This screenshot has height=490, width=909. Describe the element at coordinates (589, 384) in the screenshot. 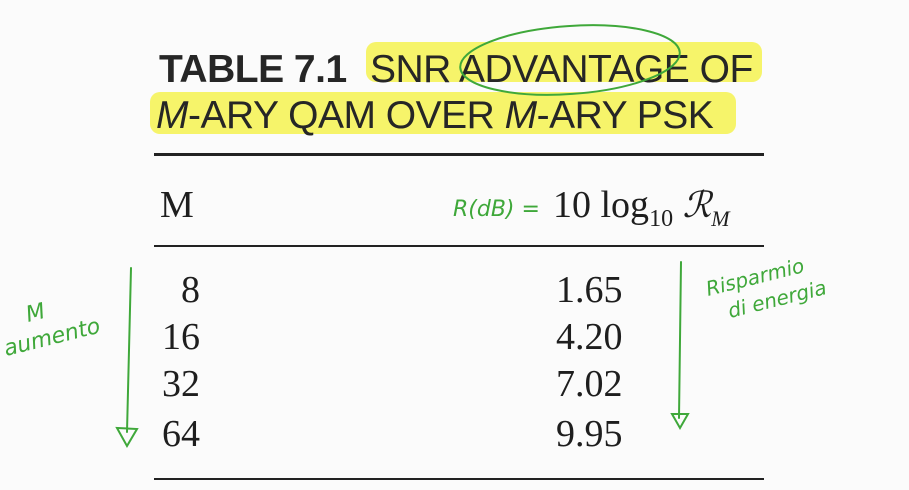

I see `cell-snr: 7.02` at that location.